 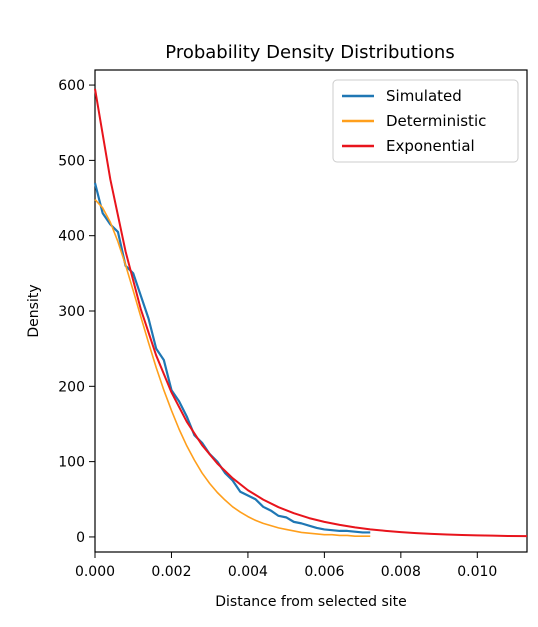 I want to click on y-tick-label: 0, so click(x=80, y=538).